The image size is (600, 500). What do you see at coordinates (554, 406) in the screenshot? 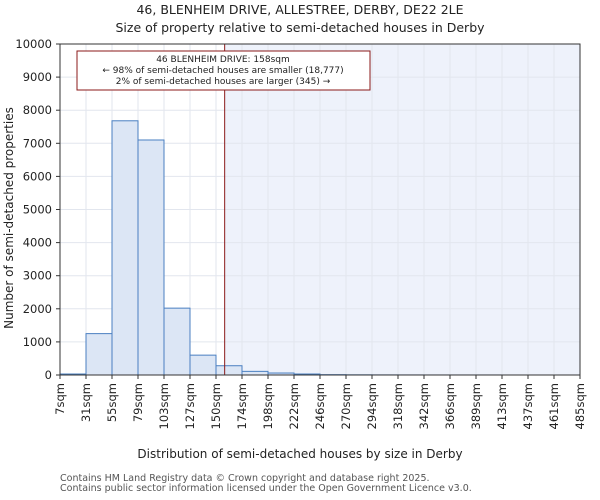
I see `x-tick-label: 461sqm` at bounding box center [554, 406].